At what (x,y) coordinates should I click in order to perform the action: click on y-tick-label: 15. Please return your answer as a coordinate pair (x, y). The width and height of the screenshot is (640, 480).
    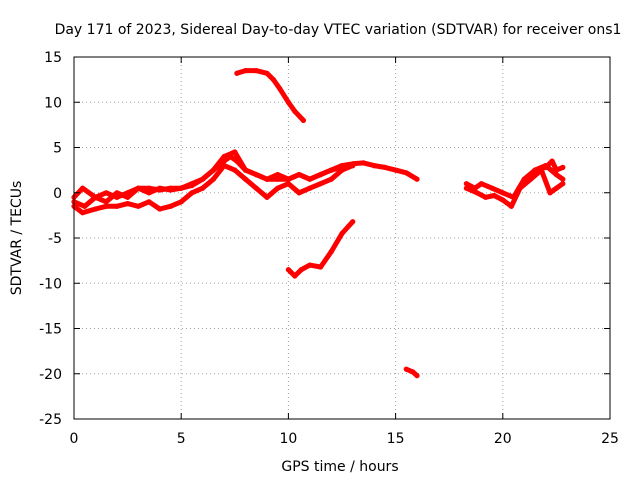
    Looking at the image, I should click on (53, 58).